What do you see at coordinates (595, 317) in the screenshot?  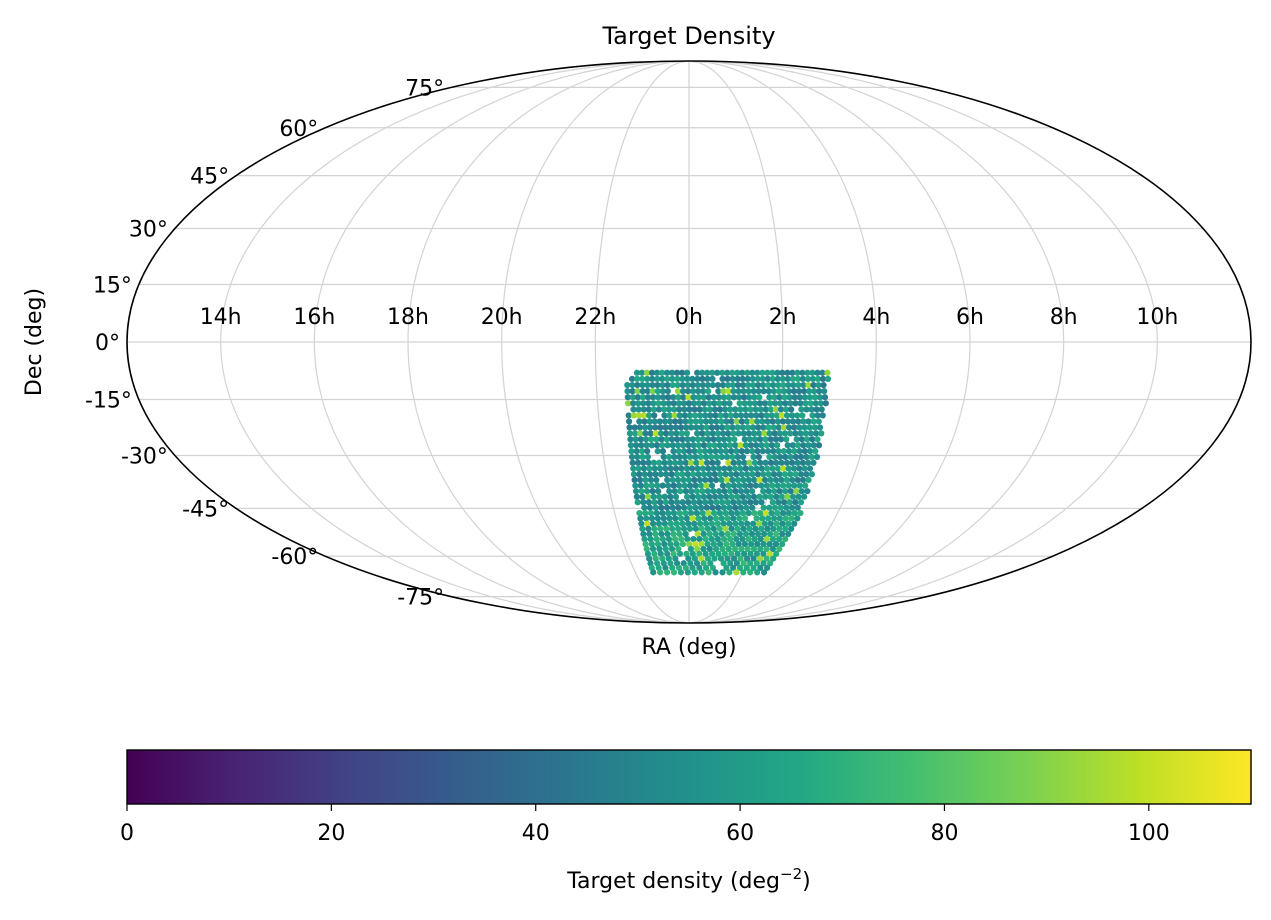 I see `ra-tick-label: 22h` at bounding box center [595, 317].